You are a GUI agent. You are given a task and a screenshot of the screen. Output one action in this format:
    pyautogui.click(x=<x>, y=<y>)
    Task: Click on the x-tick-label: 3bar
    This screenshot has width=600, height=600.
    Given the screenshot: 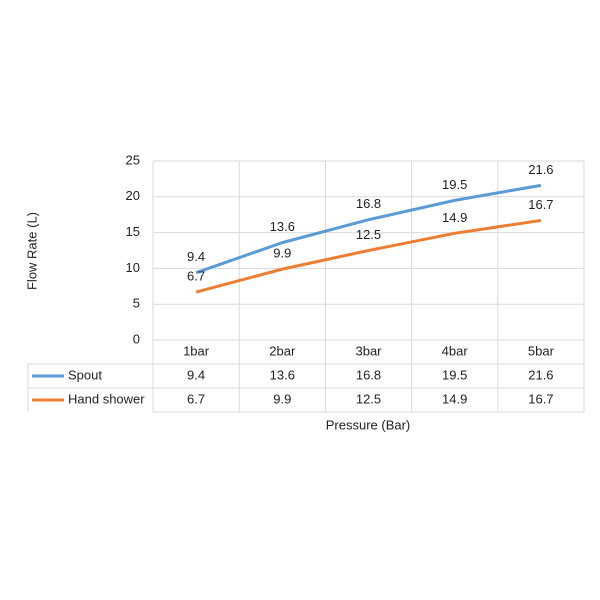 What is the action you would take?
    pyautogui.click(x=368, y=350)
    